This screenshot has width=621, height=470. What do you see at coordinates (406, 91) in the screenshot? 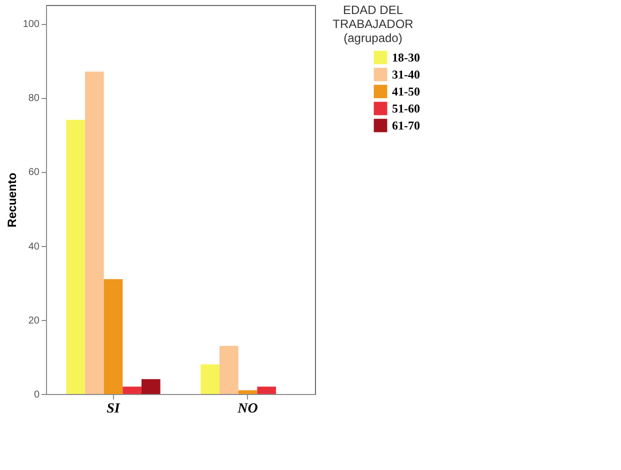
I see `legend-label: 41-50` at bounding box center [406, 91].